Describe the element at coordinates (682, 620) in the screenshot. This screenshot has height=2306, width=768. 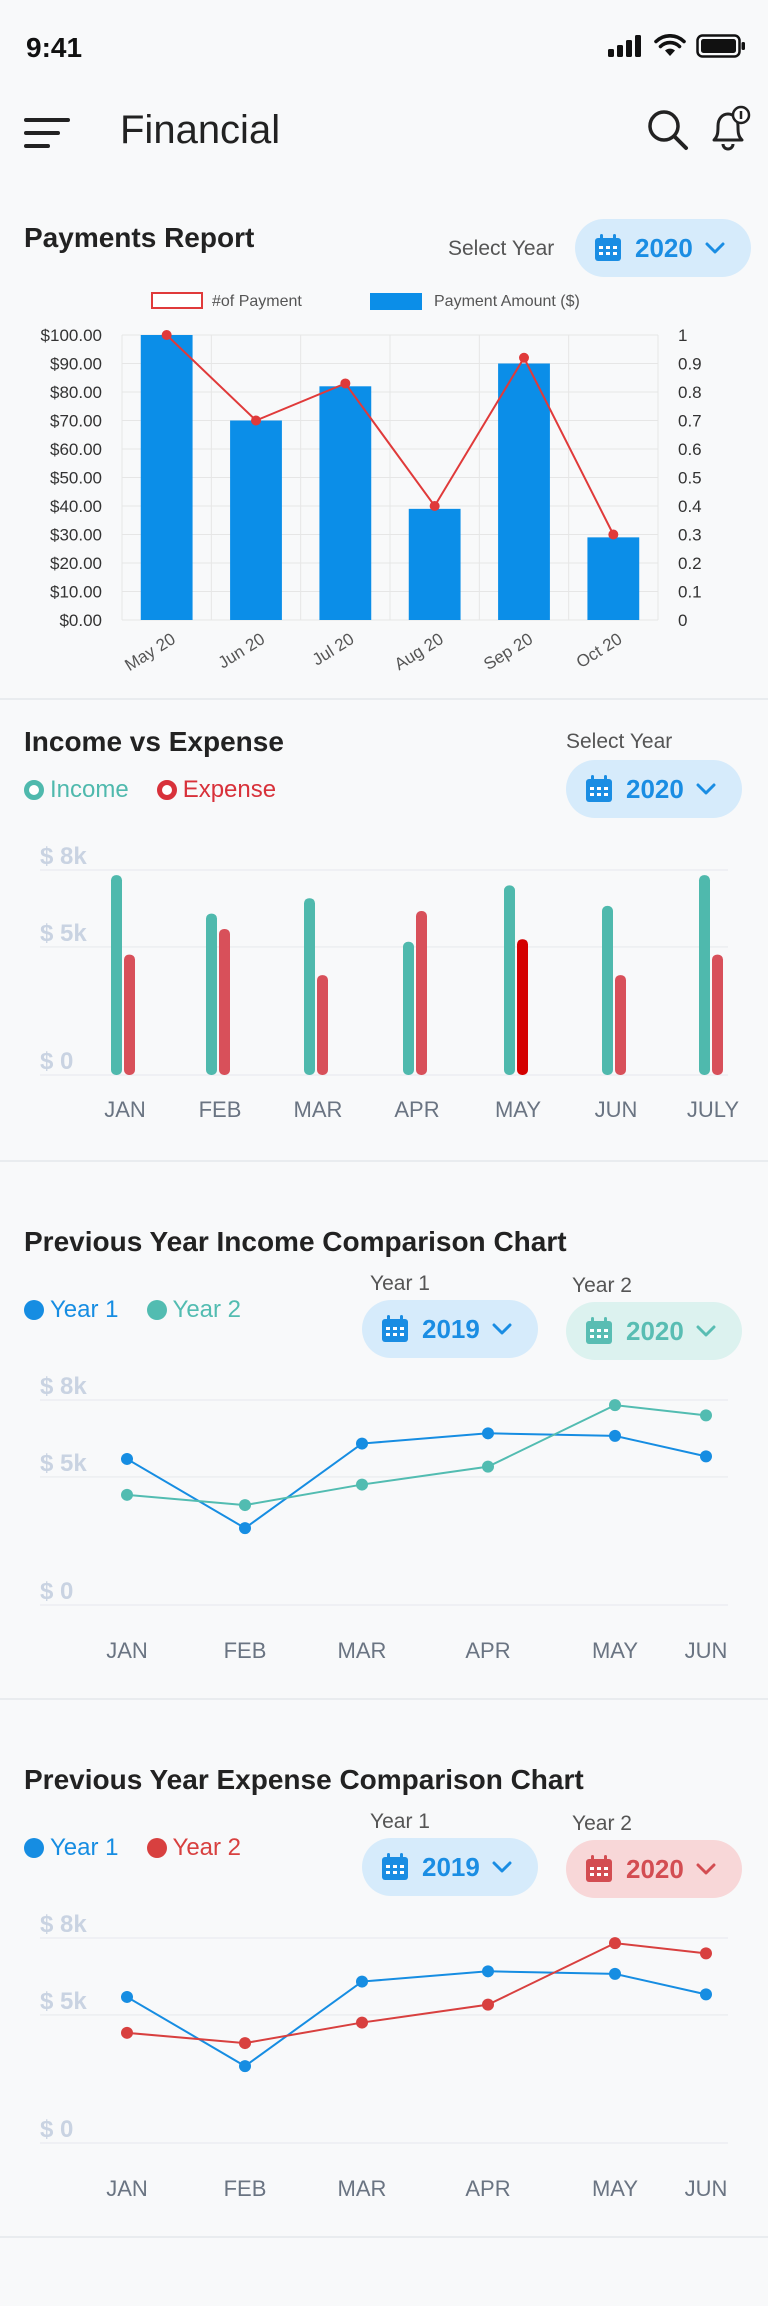
I see `y-right-tick-label: 0` at that location.